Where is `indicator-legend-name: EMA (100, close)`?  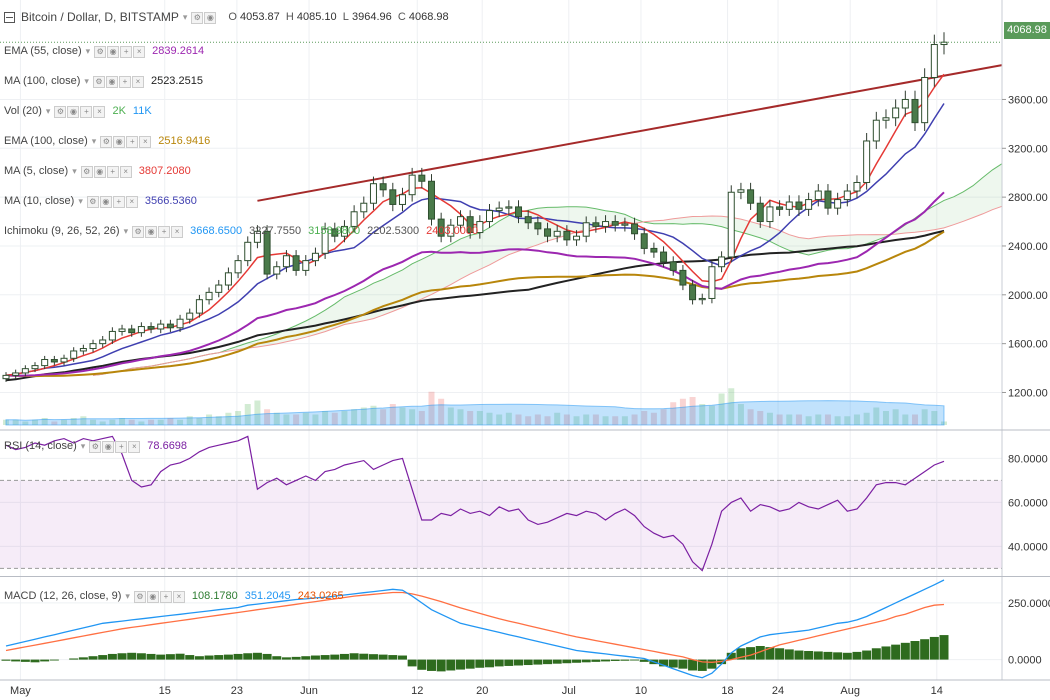
indicator-legend-name: EMA (100, close) is located at coordinates (46, 141).